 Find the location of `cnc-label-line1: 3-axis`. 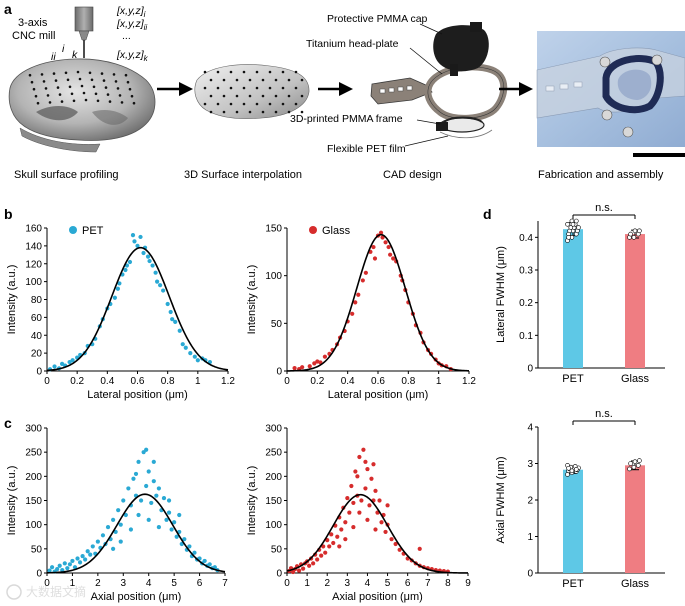

cnc-label-line1: 3-axis is located at coordinates (33, 23).